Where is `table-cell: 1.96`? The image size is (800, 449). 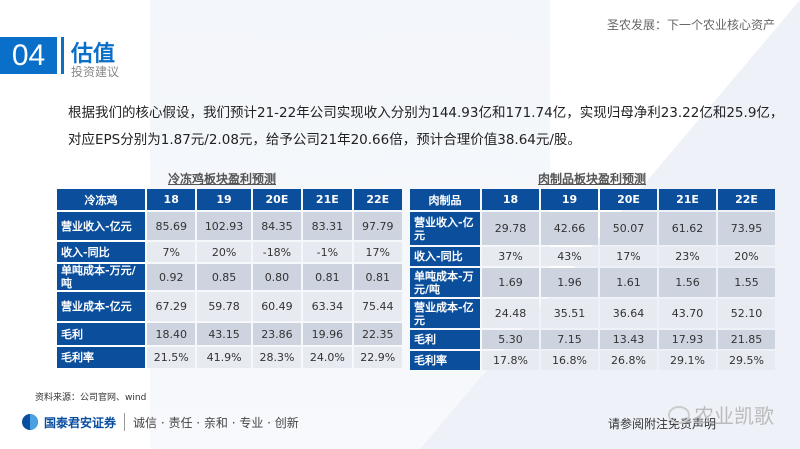
table-cell: 1.96 is located at coordinates (569, 282).